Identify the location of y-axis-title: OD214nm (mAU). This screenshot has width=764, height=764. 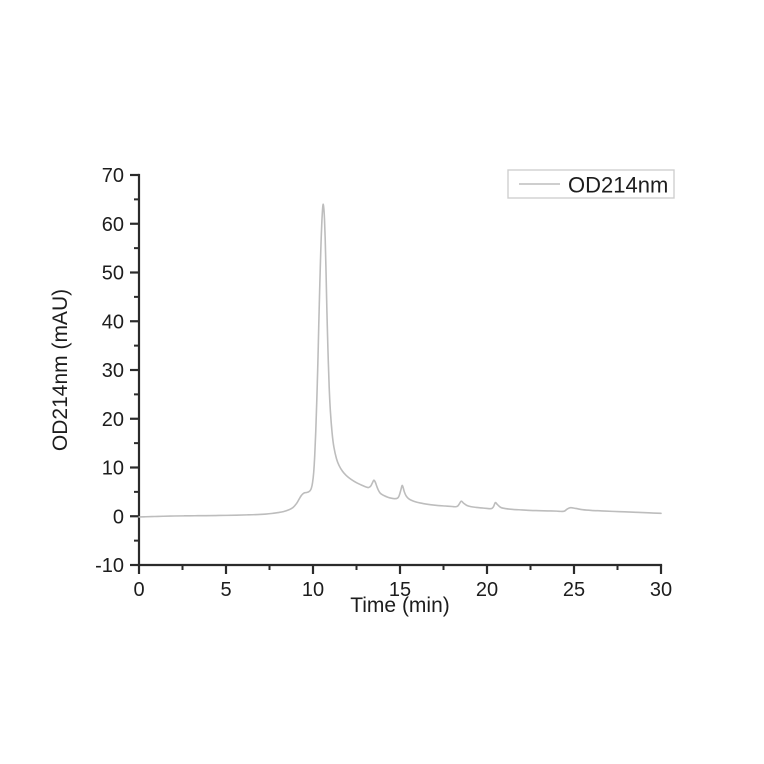
(60, 370).